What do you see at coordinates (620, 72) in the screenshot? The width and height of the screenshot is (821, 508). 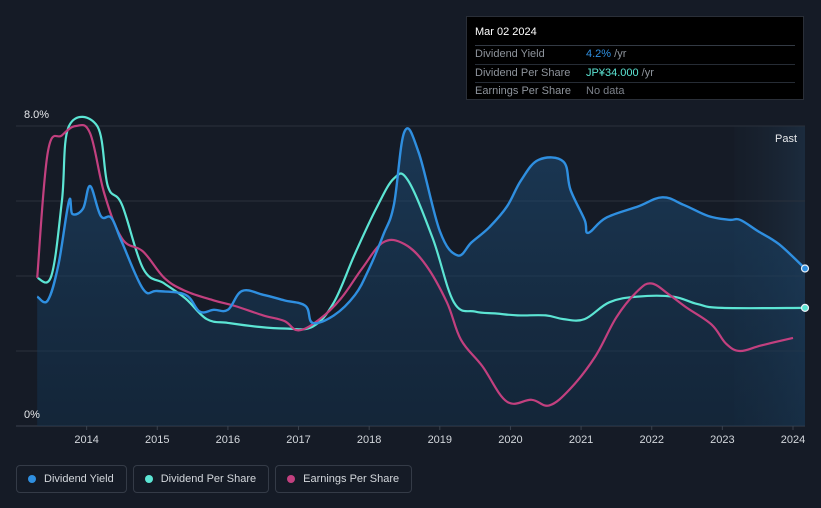 I see `tooltip-value: JP¥34.000 /yr` at bounding box center [620, 72].